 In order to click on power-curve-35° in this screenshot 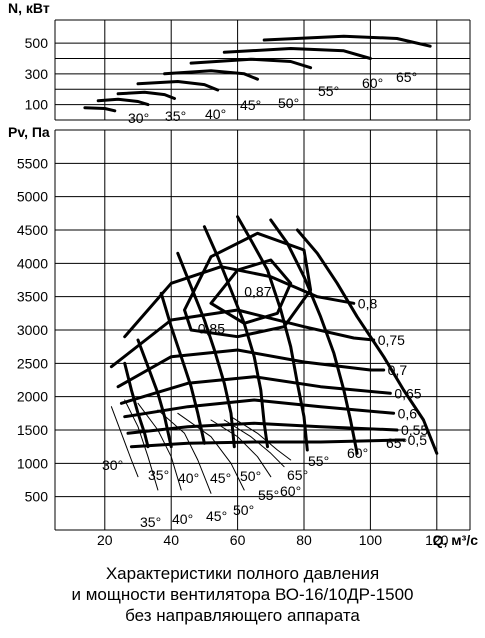, I will do `click(123, 102)`.